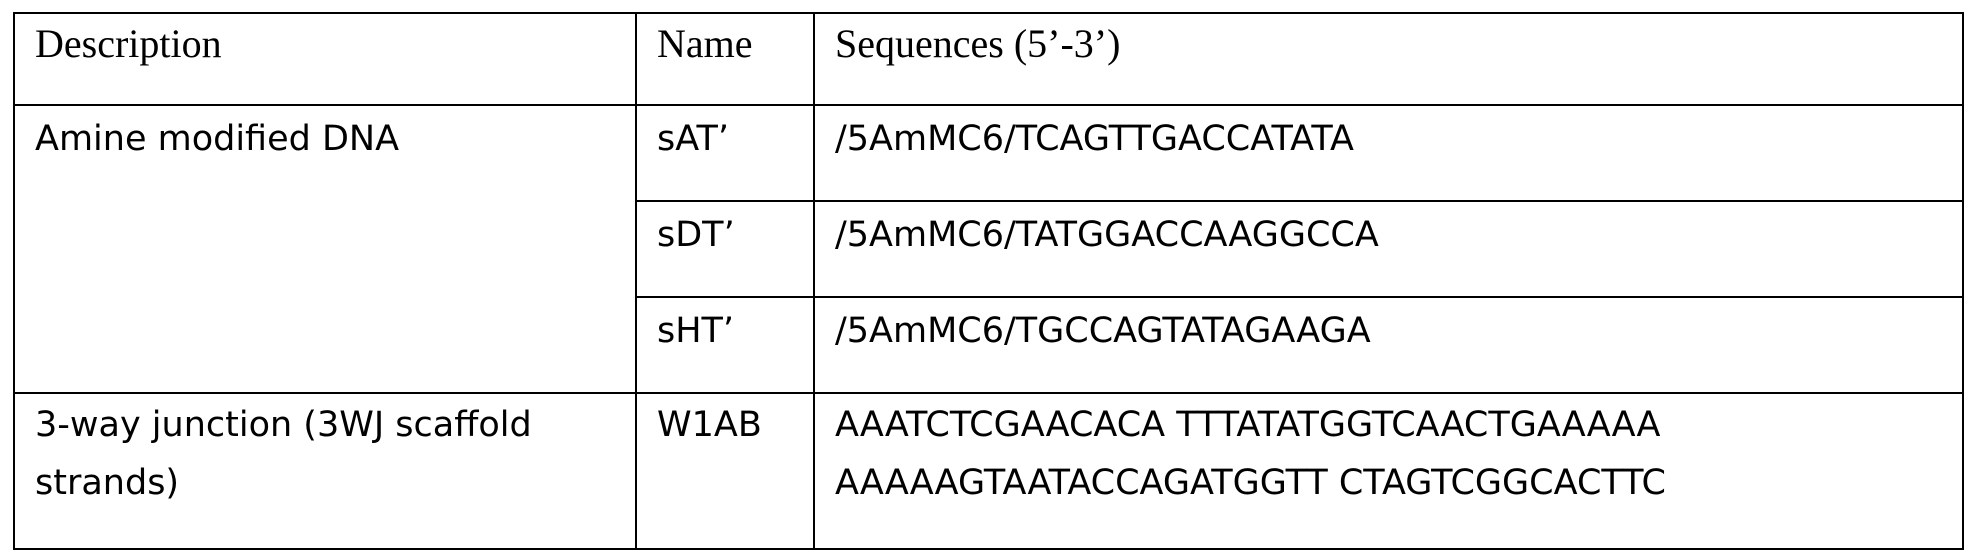 The height and width of the screenshot is (558, 1978). Describe the element at coordinates (1398, 425) in the screenshot. I see `sequence-line: AAATCTCGAACACA TTTATATGGTCAACTGAAAAA` at that location.